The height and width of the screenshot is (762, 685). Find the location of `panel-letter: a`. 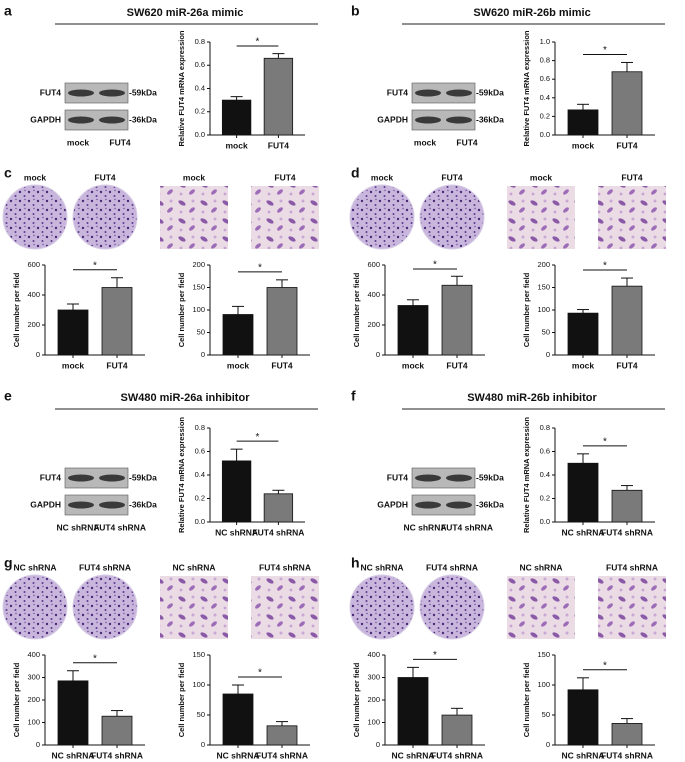

panel-letter: a is located at coordinates (8, 11).